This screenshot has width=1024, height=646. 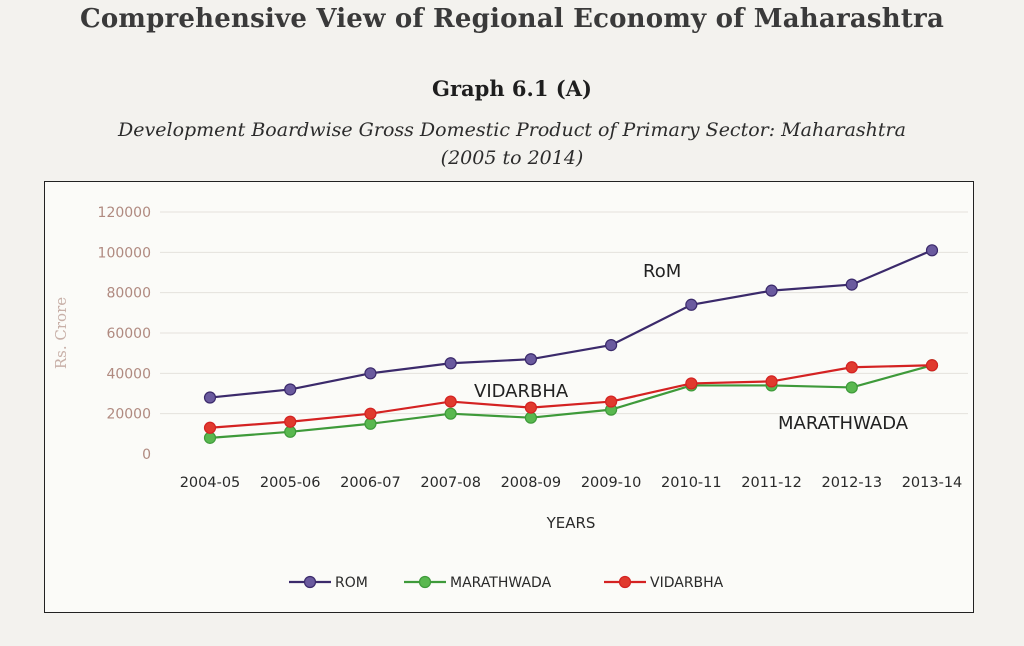 What do you see at coordinates (501, 583) in the screenshot?
I see `legend-label: MARATHWADA` at bounding box center [501, 583].